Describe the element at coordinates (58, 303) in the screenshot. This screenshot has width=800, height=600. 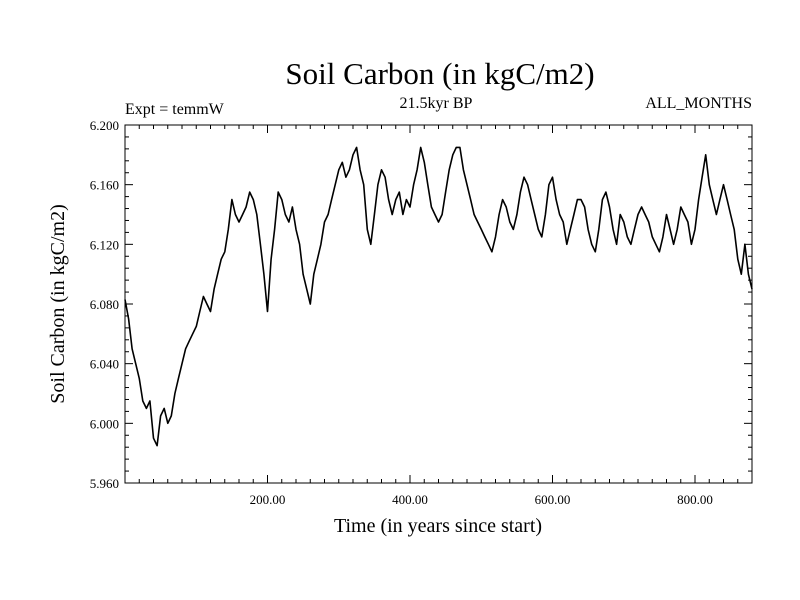
I see `y-axis-label: Soil Carbon (in kgC/m2)` at that location.